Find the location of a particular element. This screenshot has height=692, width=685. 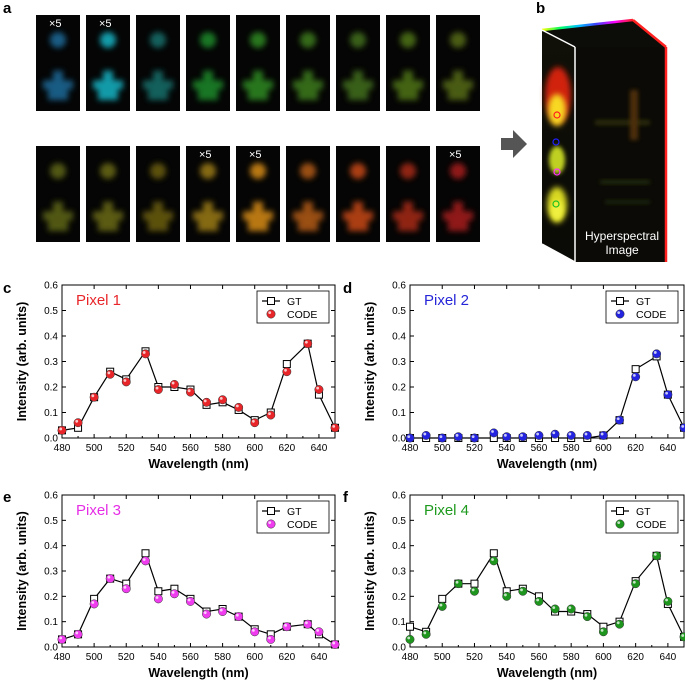

panel-label-a: a is located at coordinates (7, 8).